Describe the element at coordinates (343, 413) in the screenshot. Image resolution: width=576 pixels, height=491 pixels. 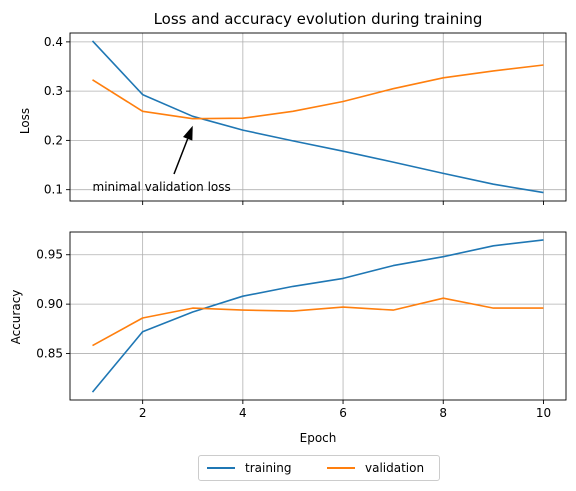
I see `accuracy-x-tick-label: 6` at that location.